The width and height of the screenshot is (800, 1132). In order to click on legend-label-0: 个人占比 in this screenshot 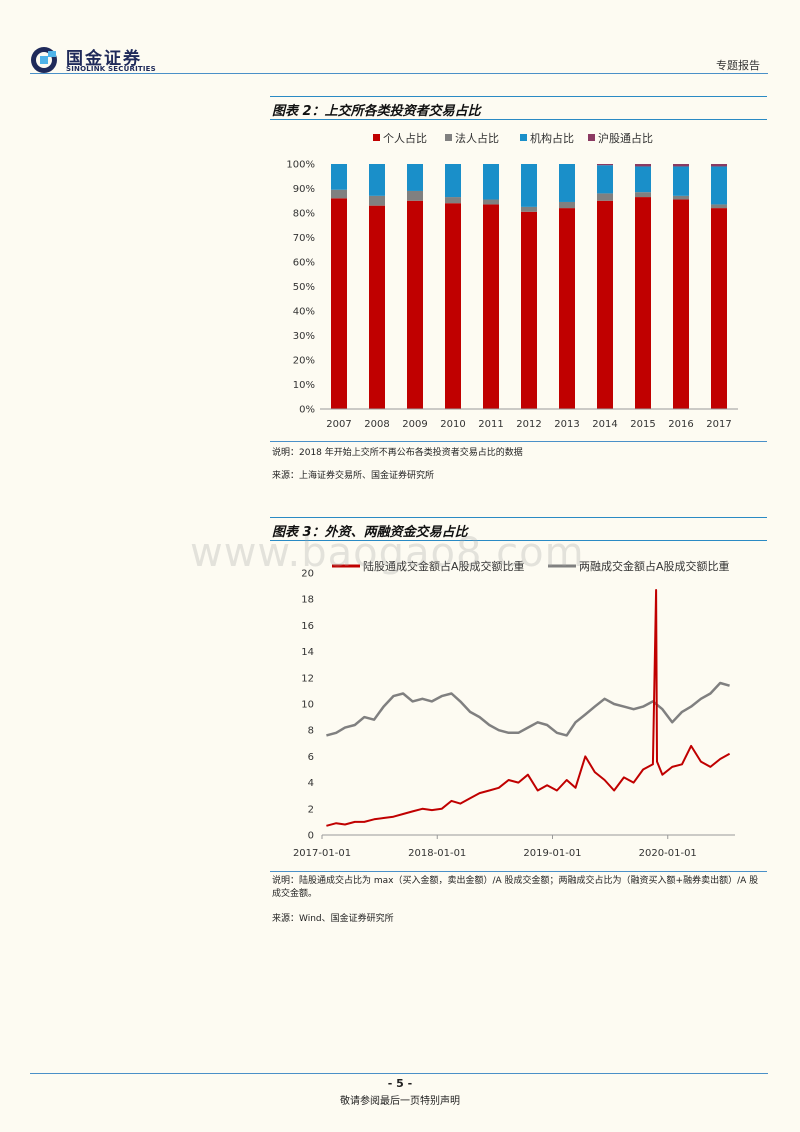, I will do `click(405, 138)`.